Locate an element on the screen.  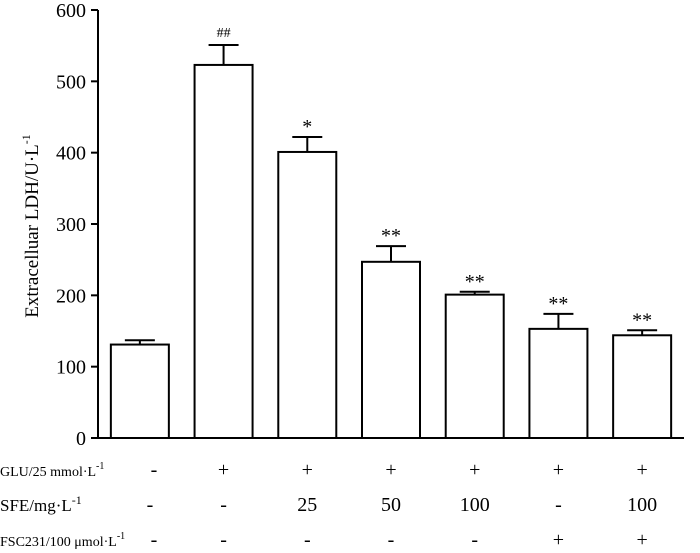
significance-annotation: ## is located at coordinates (224, 33).